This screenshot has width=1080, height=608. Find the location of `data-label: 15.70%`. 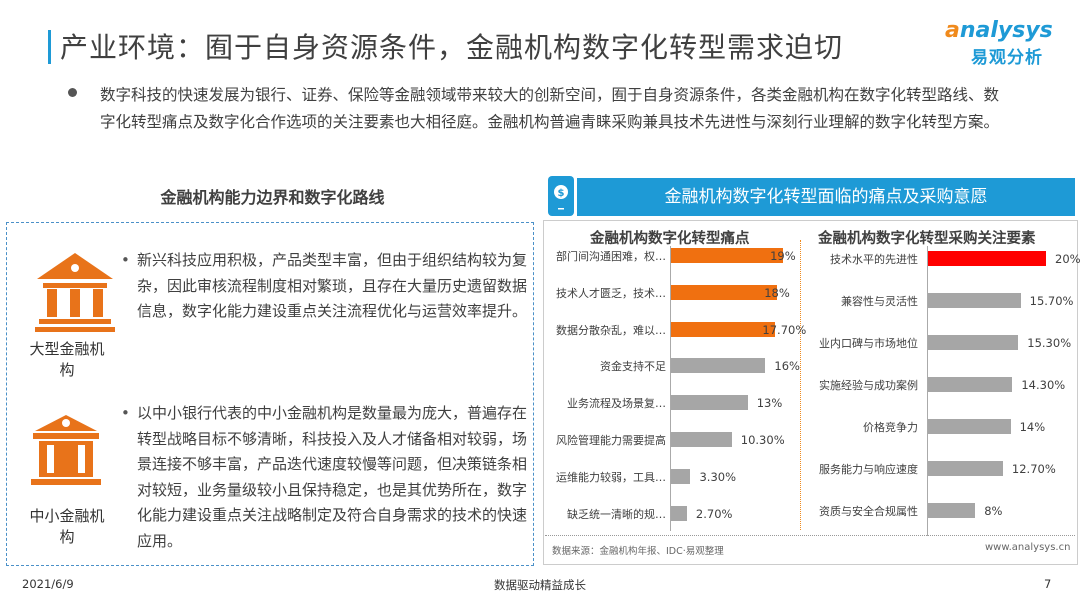

data-label: 15.70% is located at coordinates (1051, 301).